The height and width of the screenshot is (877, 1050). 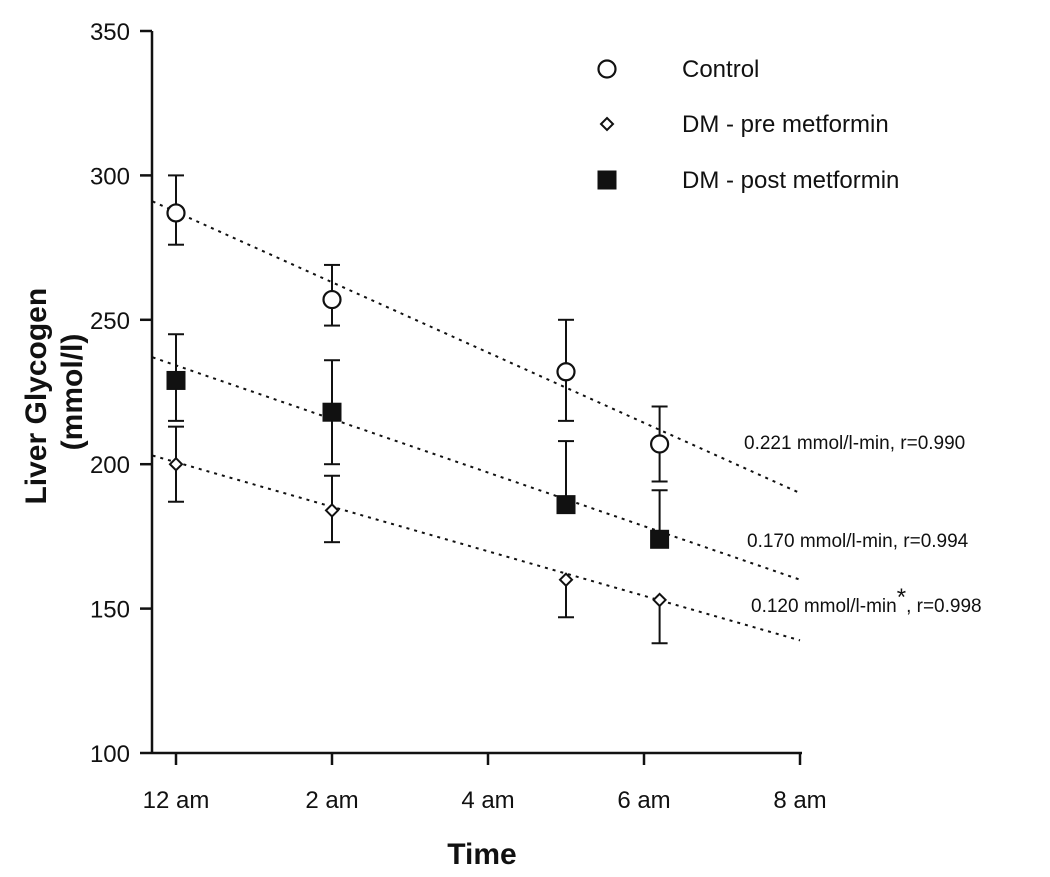 What do you see at coordinates (790, 180) in the screenshot?
I see `legend-label: DM - post metformin` at bounding box center [790, 180].